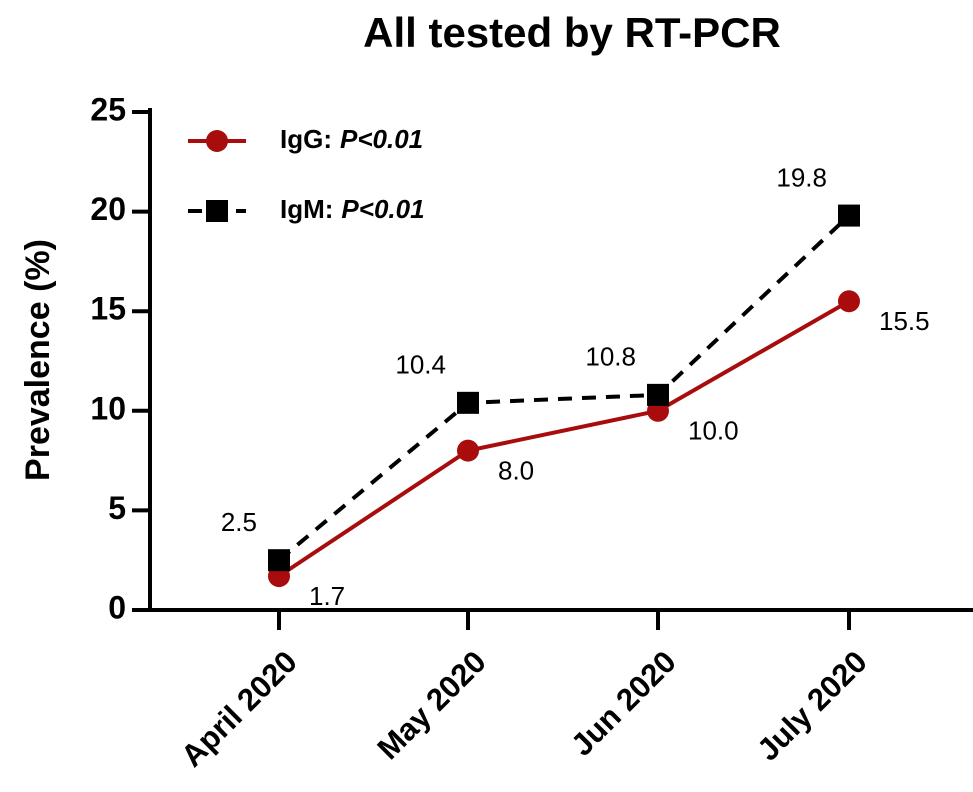 The image size is (973, 792). Describe the element at coordinates (239, 709) in the screenshot. I see `x-tick-label: April 2020` at that location.